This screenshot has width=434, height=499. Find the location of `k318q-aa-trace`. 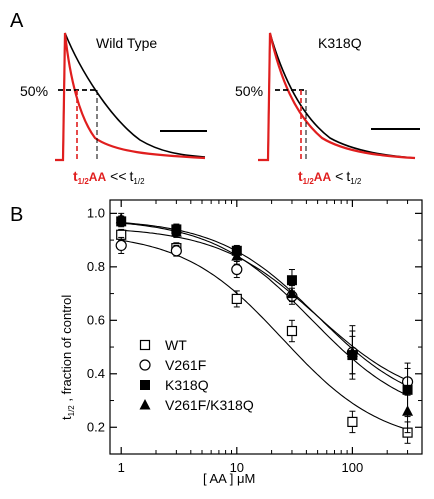

k318q-aa-trace is located at coordinates (337, 97).